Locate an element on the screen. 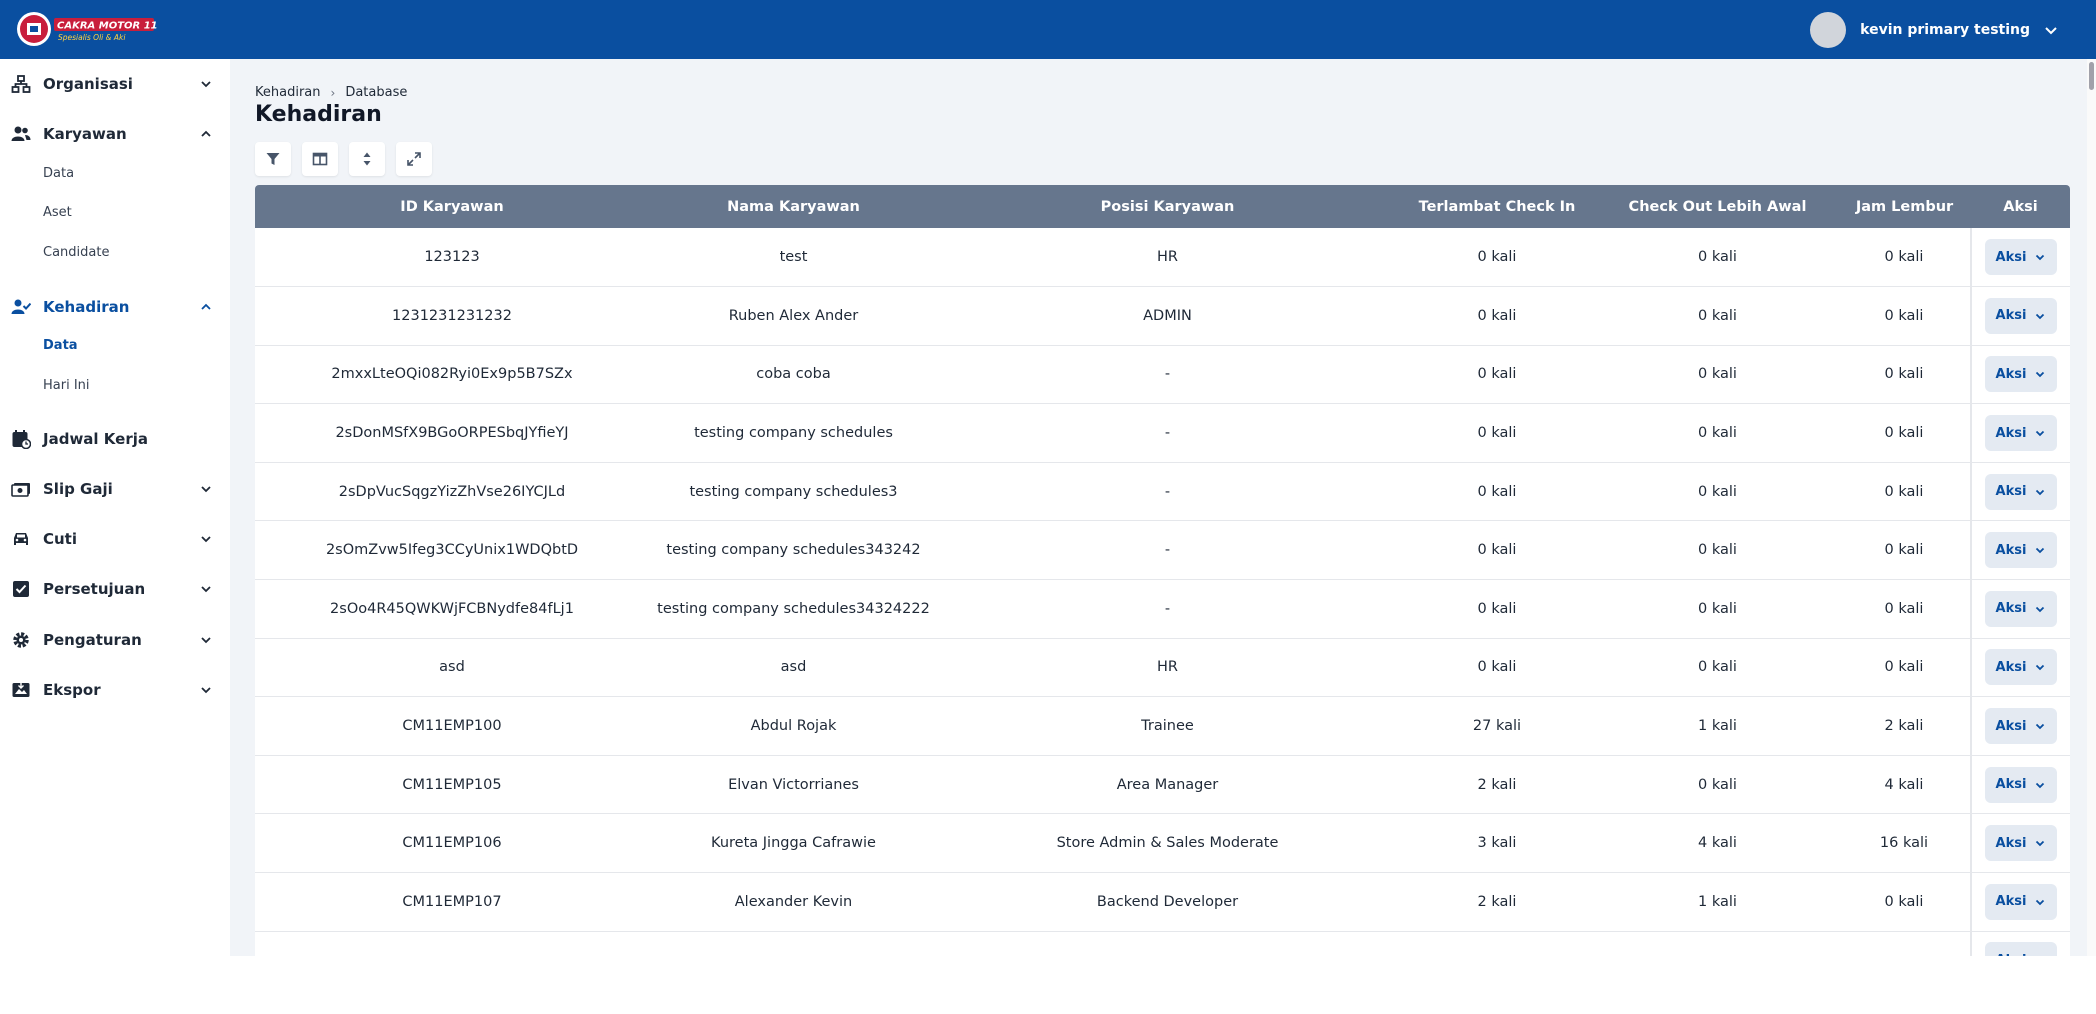  scrollbar is located at coordinates (2091, 507).